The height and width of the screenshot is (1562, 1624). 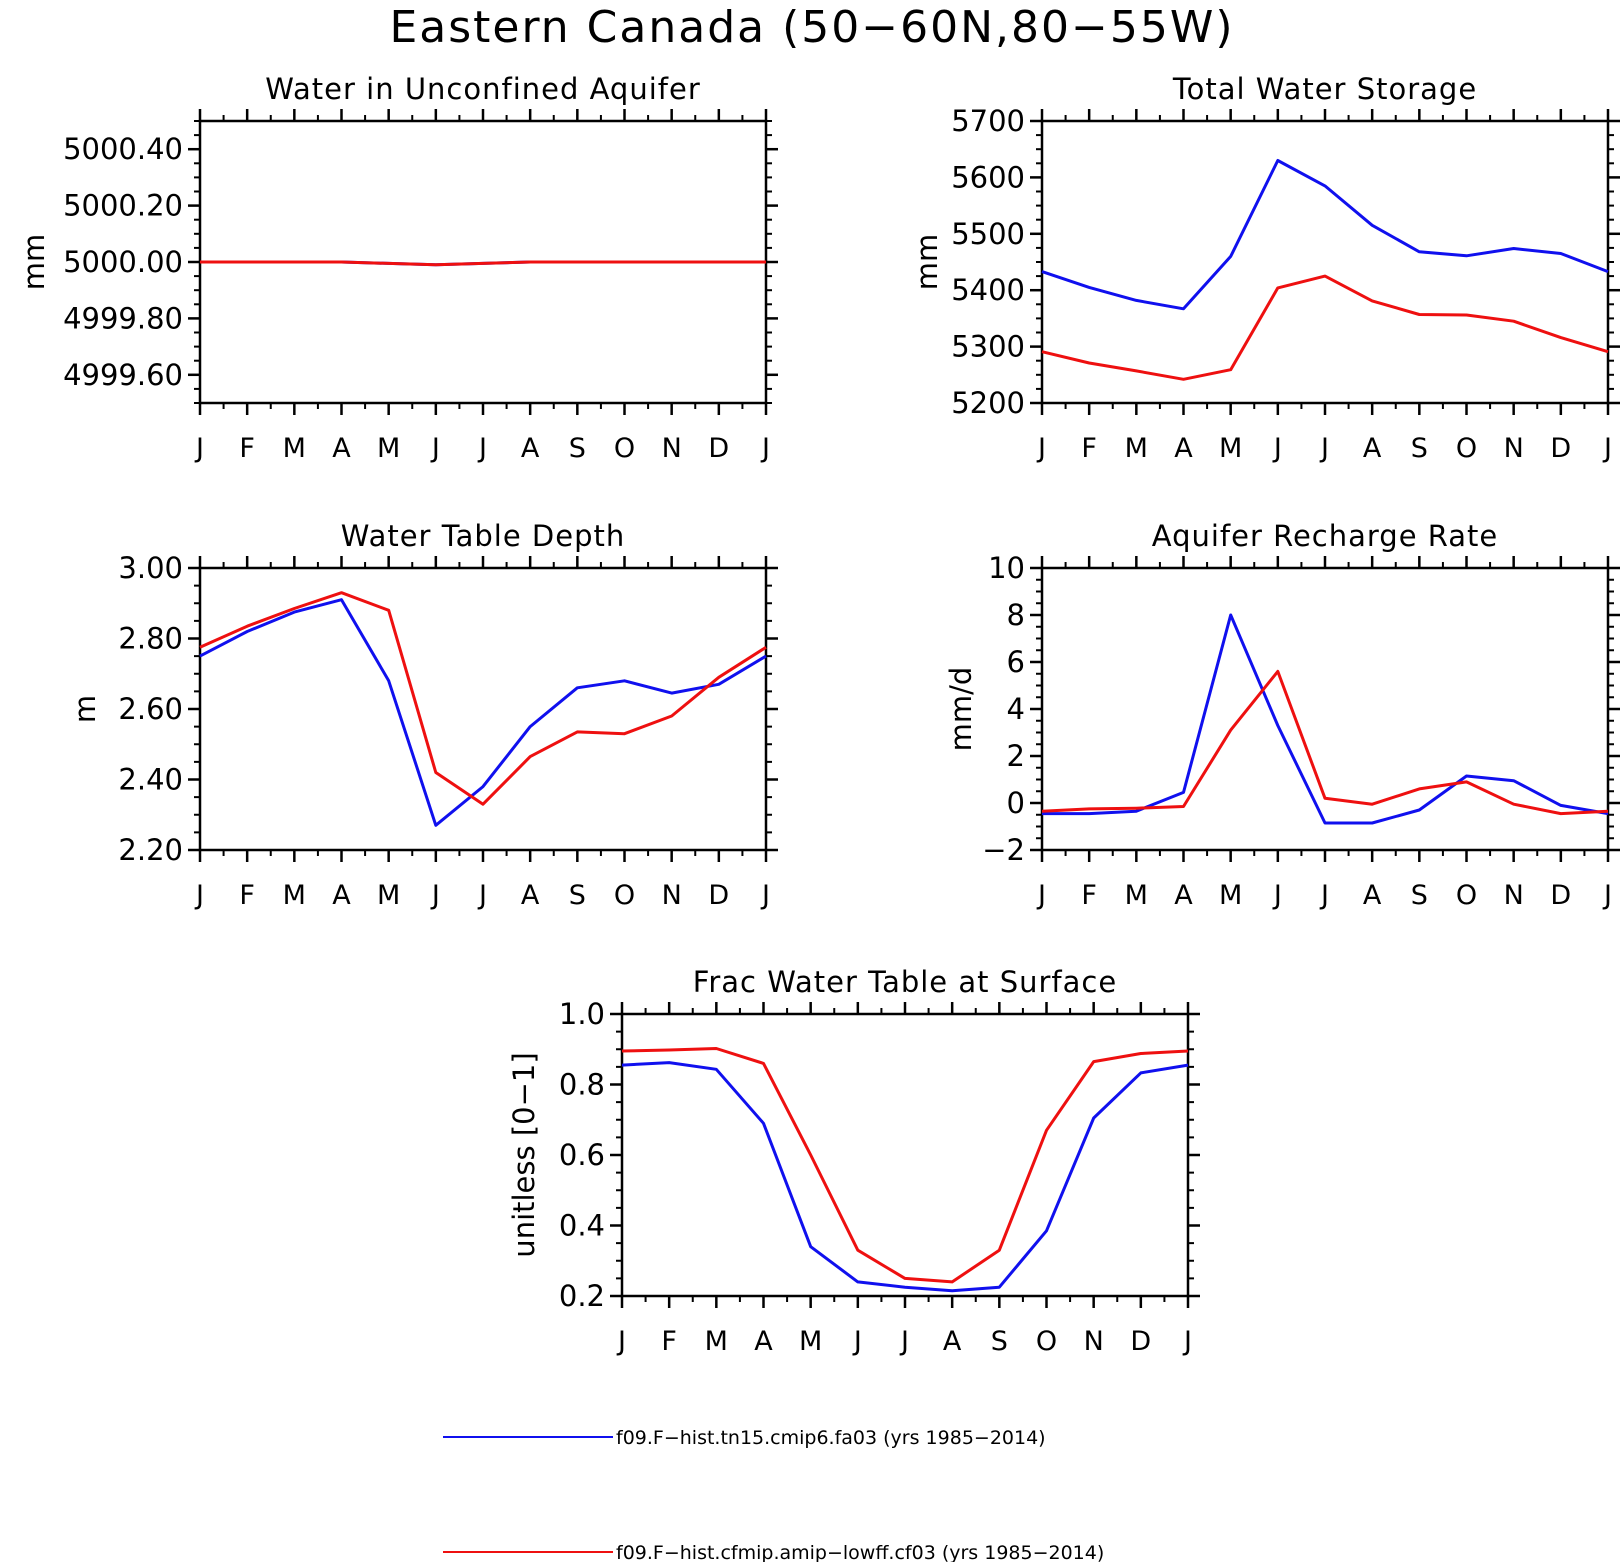 What do you see at coordinates (483, 89) in the screenshot?
I see `chart-title: Water in Unconfined Aquifer` at bounding box center [483, 89].